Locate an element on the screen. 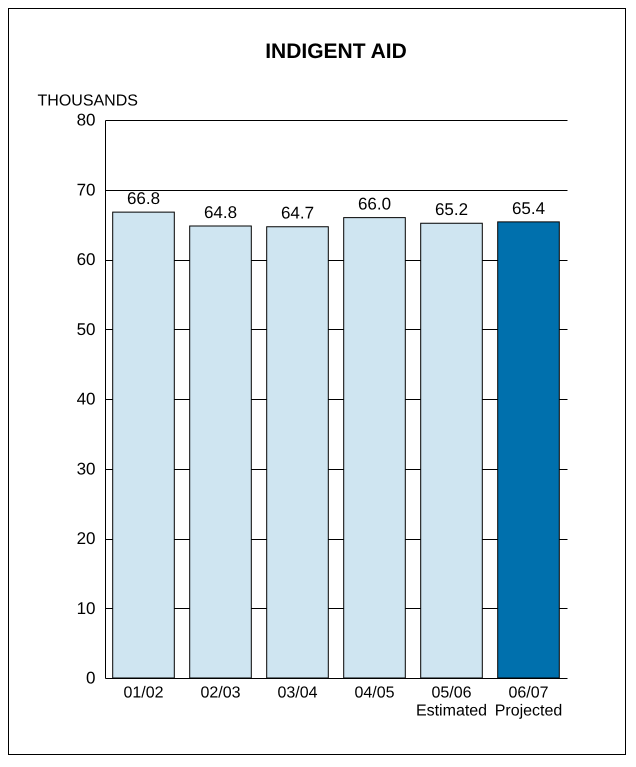 The height and width of the screenshot is (767, 636). y-tick-label: 50 is located at coordinates (86, 329).